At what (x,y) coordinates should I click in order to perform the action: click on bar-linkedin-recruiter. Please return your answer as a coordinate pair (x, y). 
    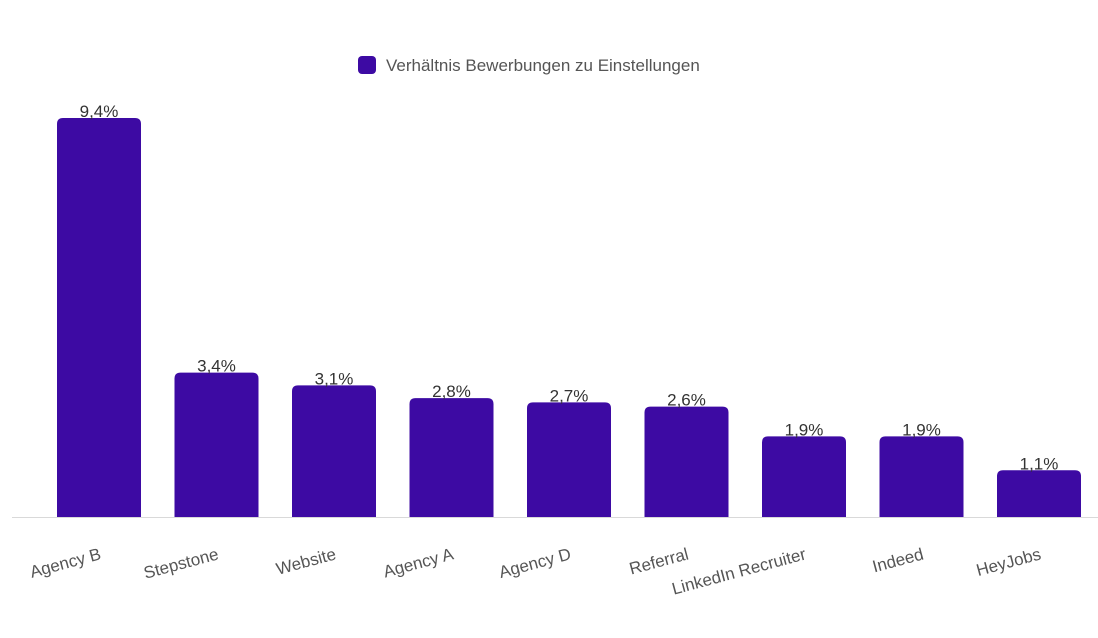
    Looking at the image, I should click on (804, 476).